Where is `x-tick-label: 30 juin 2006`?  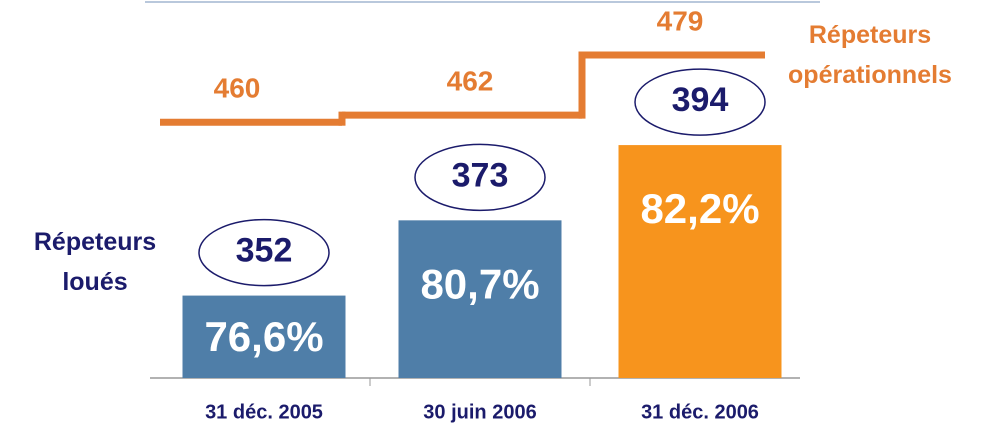
x-tick-label: 30 juin 2006 is located at coordinates (479, 412).